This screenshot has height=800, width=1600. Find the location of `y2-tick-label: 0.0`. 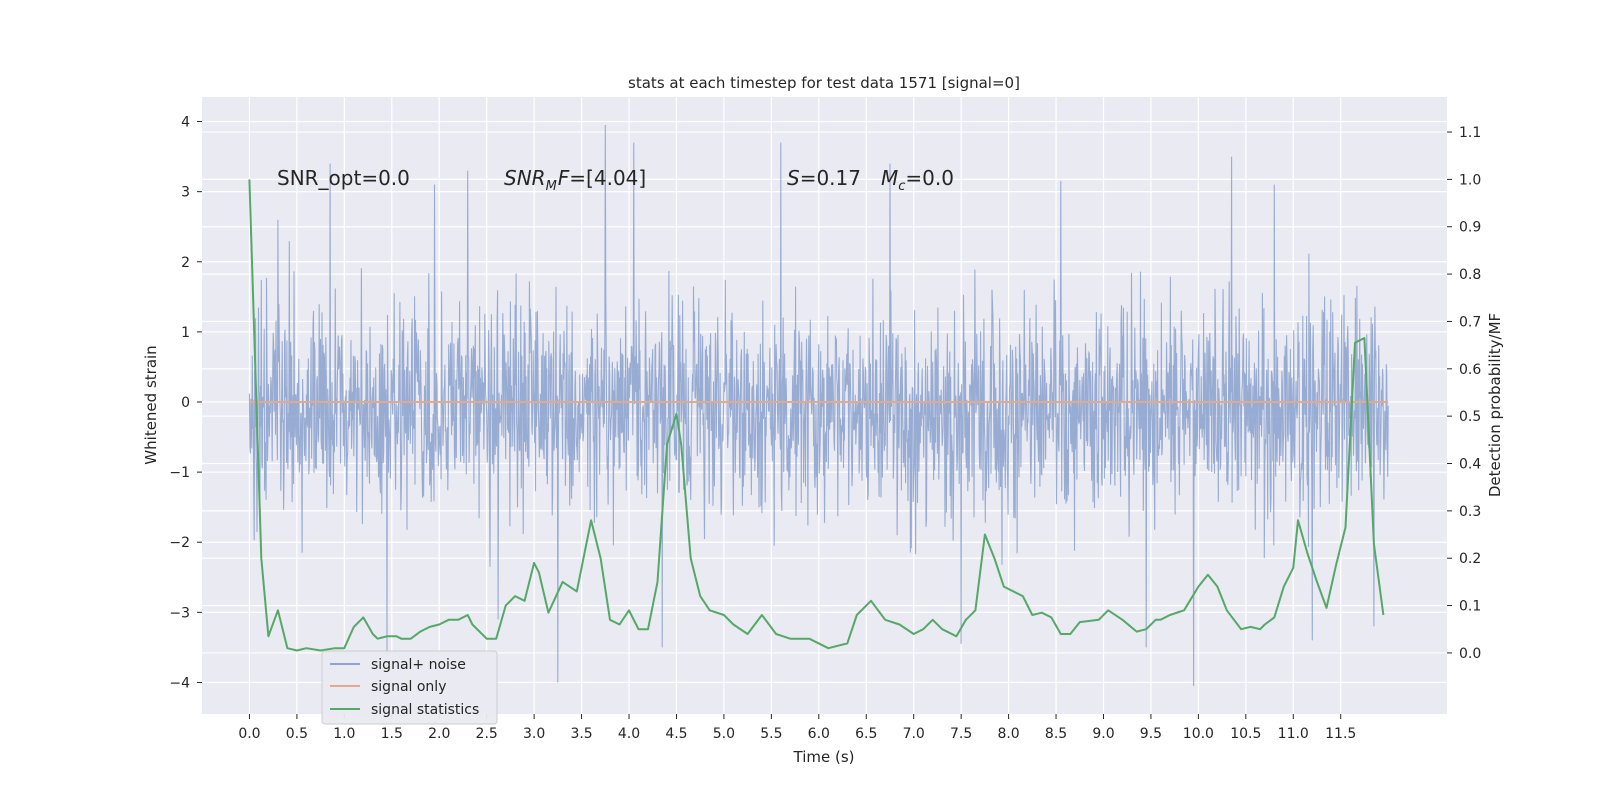

y2-tick-label: 0.0 is located at coordinates (1470, 654).